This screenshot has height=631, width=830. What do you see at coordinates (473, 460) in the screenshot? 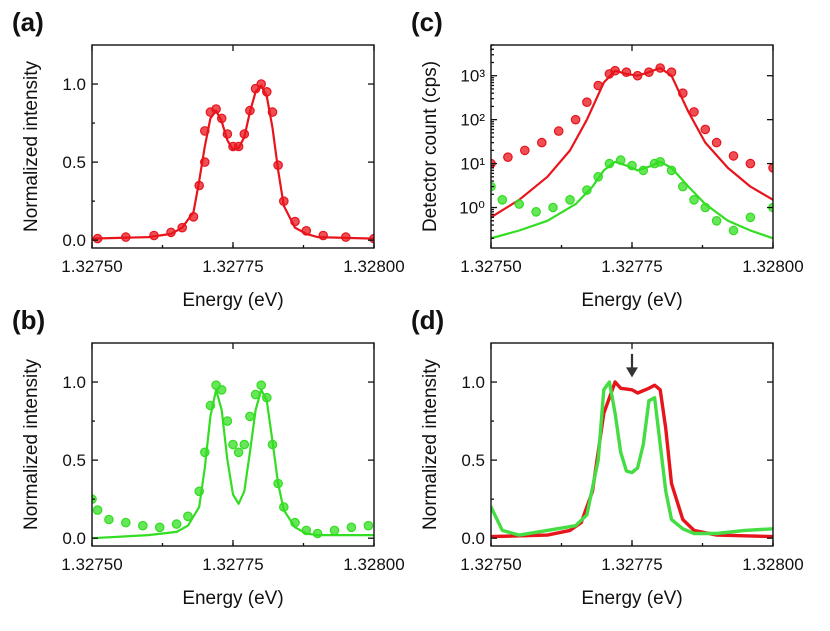
I see `y-tick-label-d: 0.5` at bounding box center [473, 460].